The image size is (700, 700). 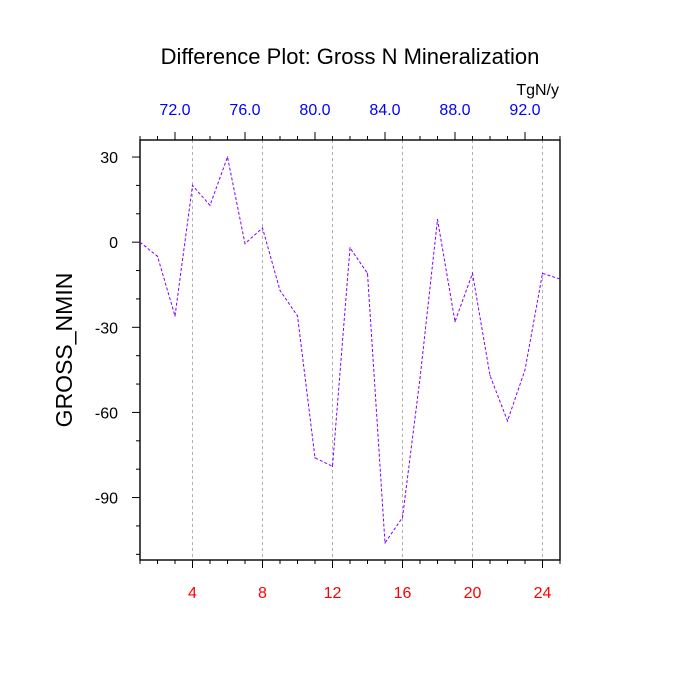 I want to click on top-tick-label: 76.0, so click(x=244, y=110).